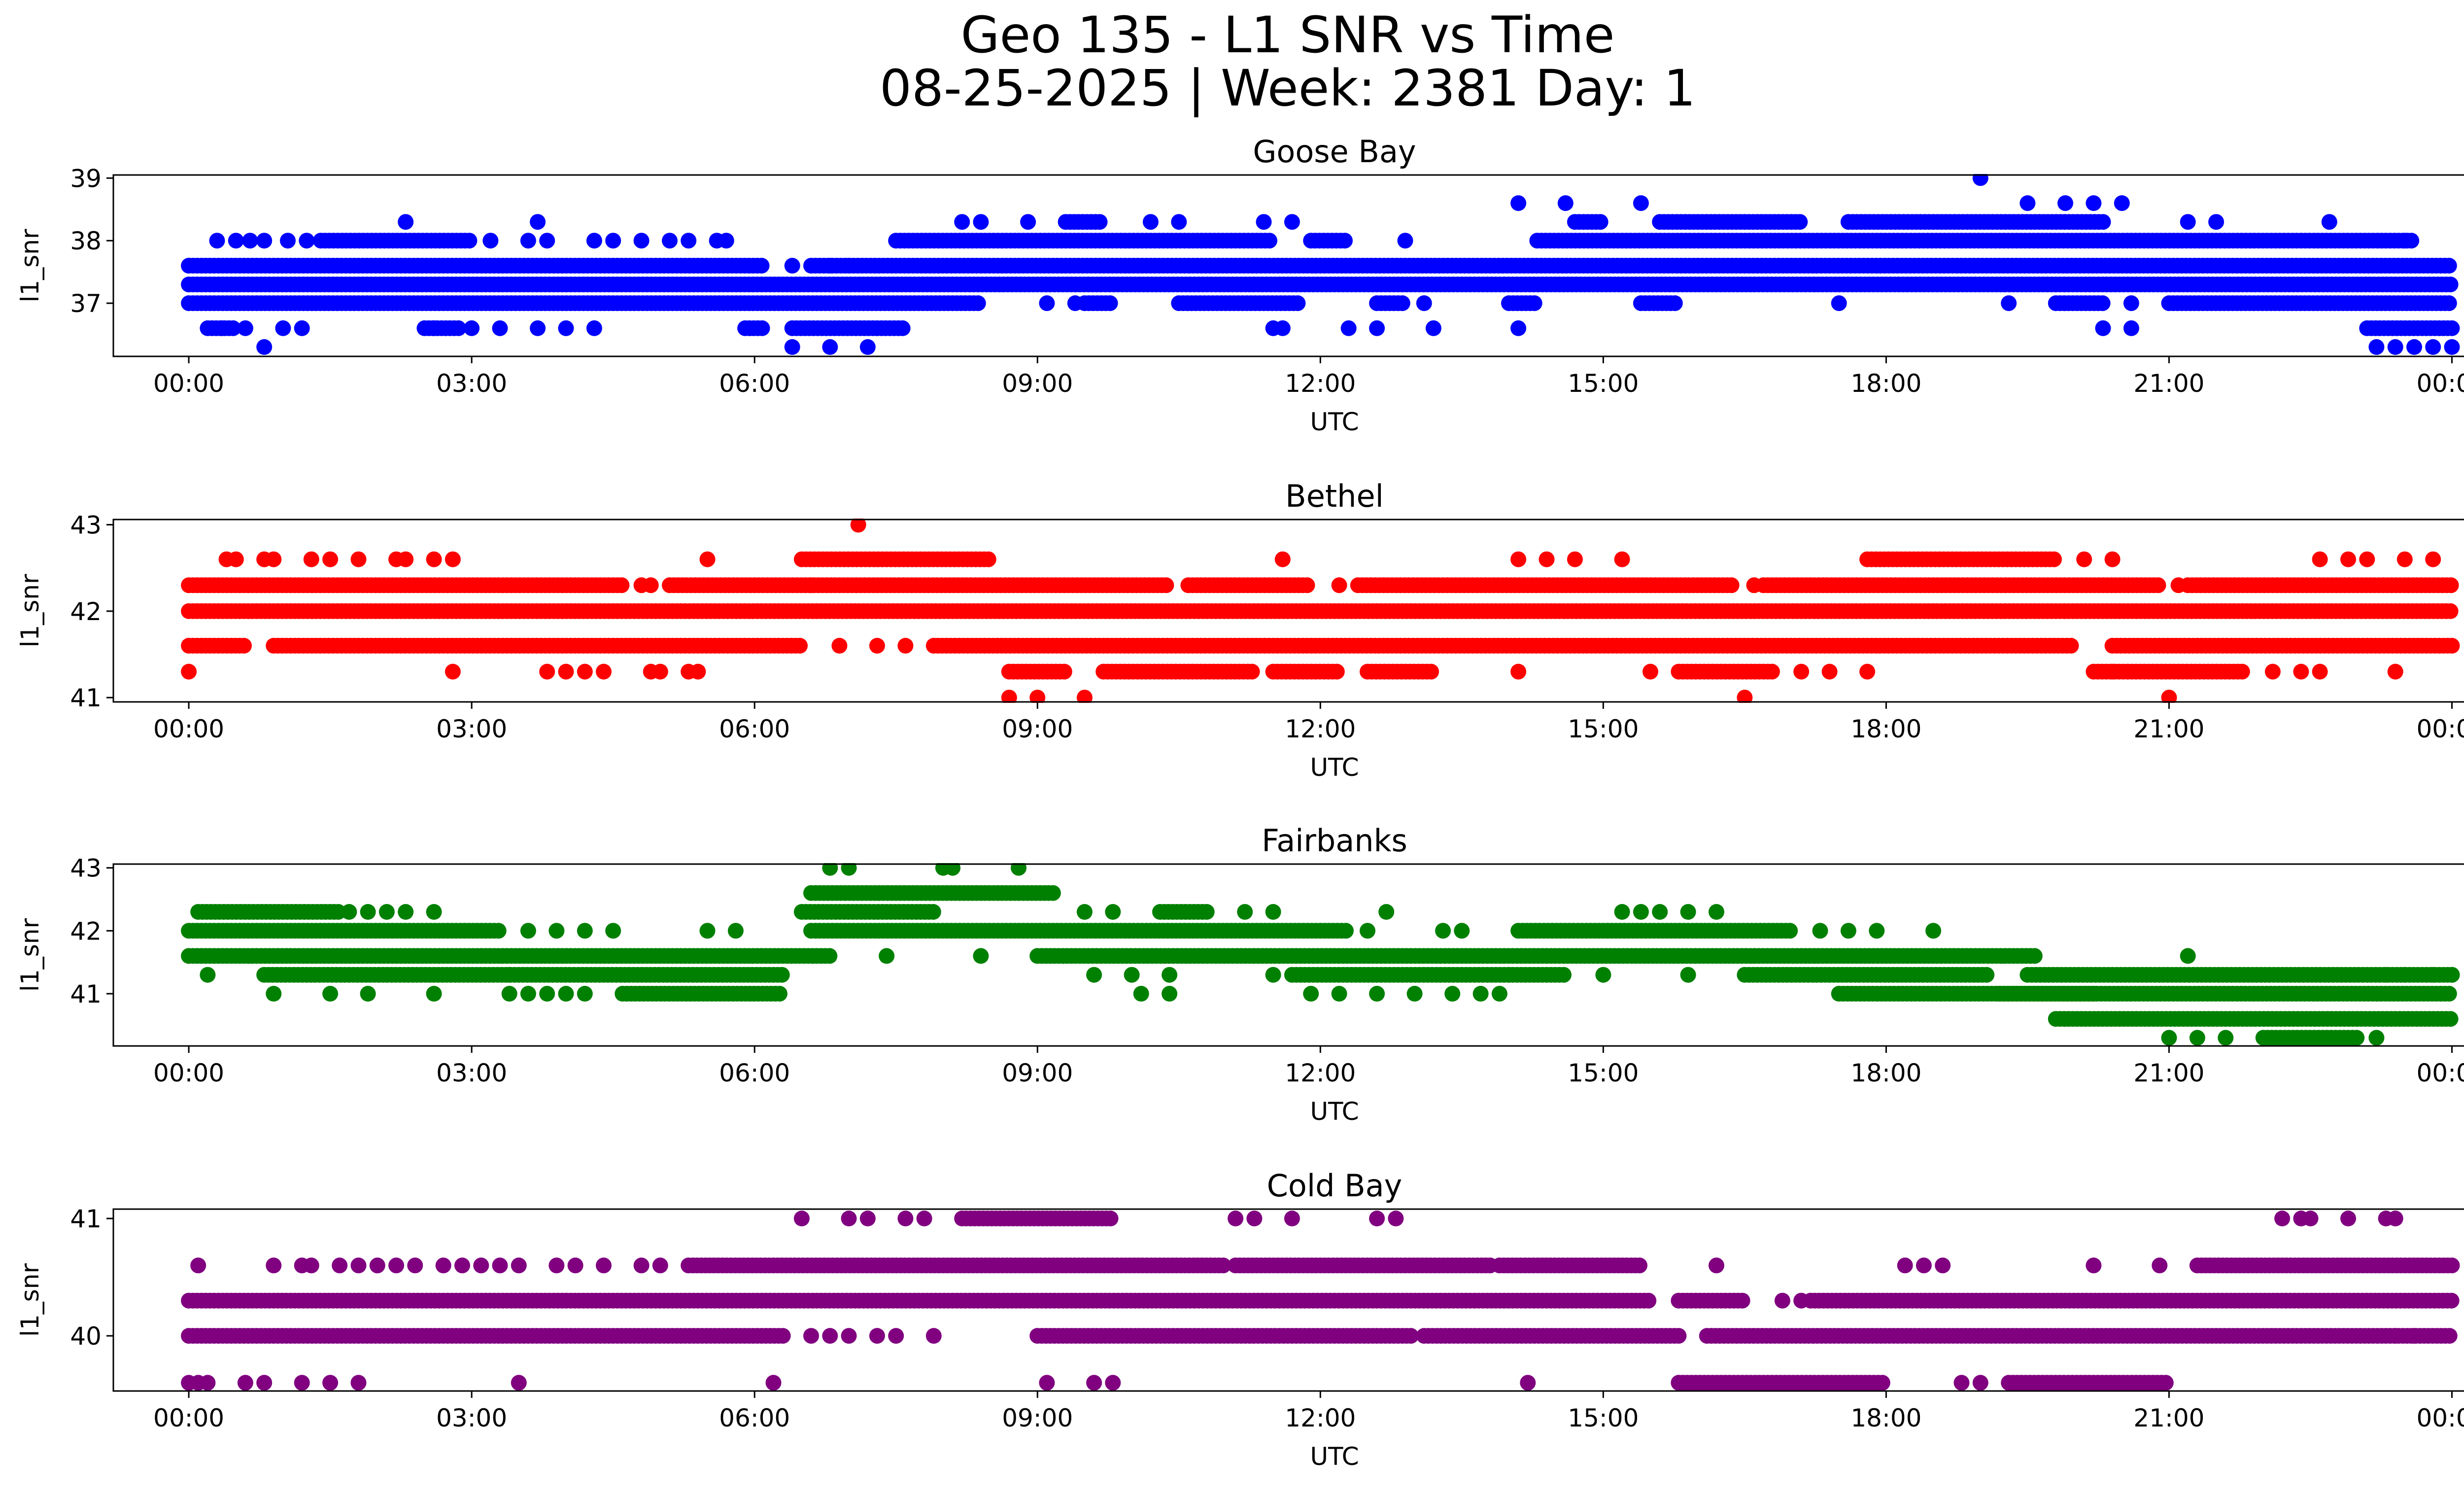 The width and height of the screenshot is (2464, 1495). Describe the element at coordinates (1287, 35) in the screenshot. I see `figure-title-line1: Geo 135 - L1 SNR vs Time` at that location.